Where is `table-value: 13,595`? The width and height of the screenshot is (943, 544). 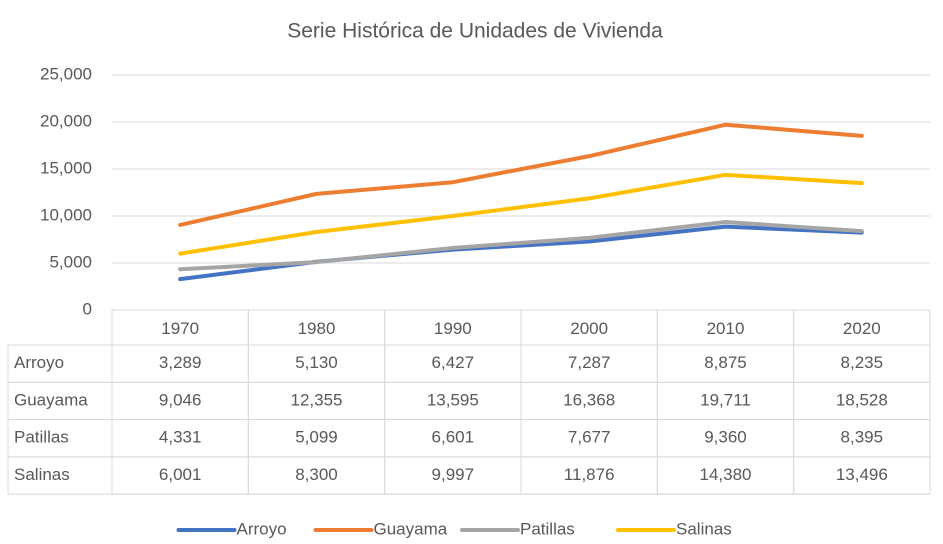
table-value: 13,595 is located at coordinates (453, 399).